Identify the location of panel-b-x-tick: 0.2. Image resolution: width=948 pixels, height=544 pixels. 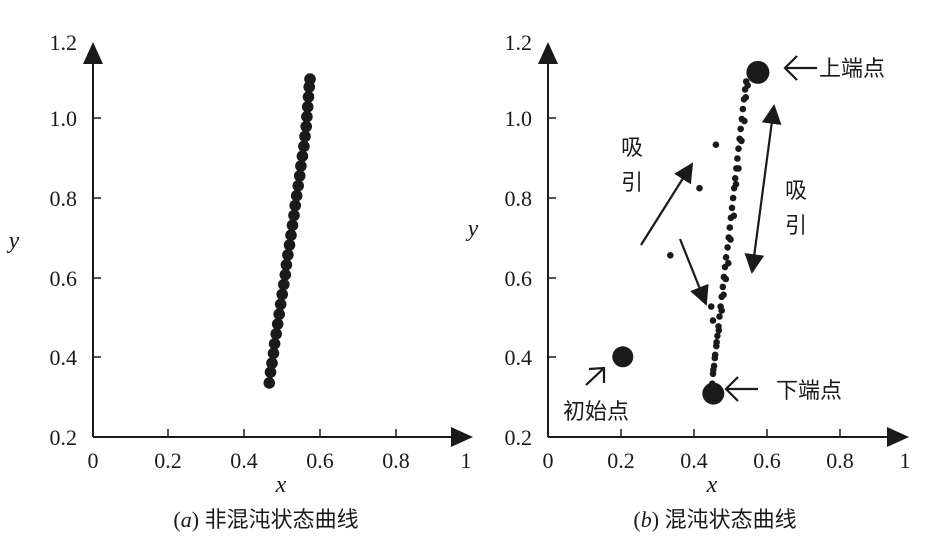
(621, 451).